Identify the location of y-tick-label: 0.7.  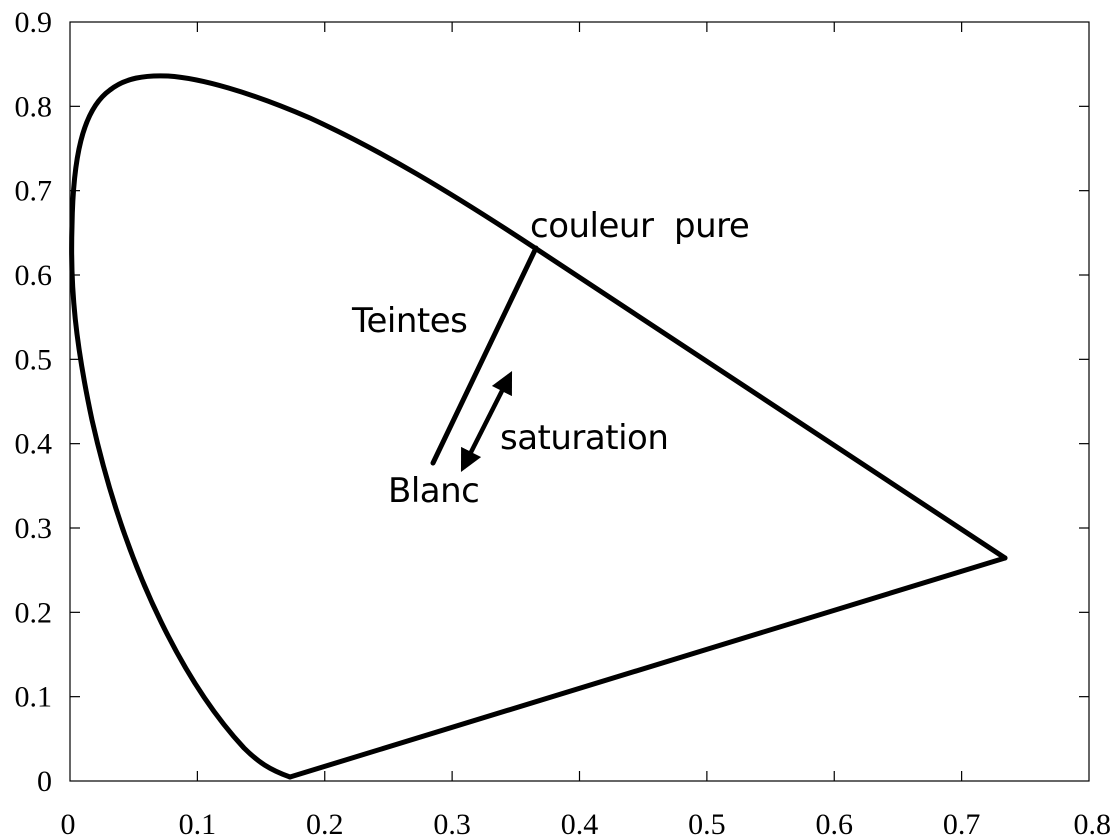
(34, 191).